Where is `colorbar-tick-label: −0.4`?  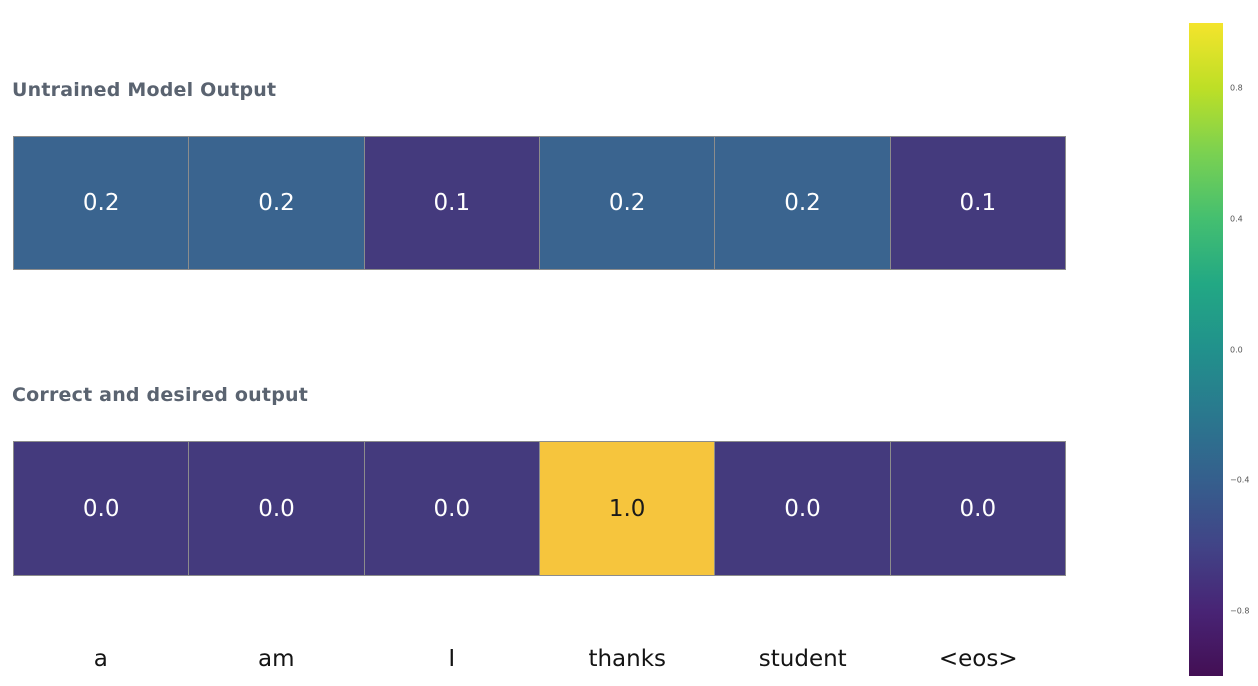
colorbar-tick-label: −0.4 is located at coordinates (1240, 480).